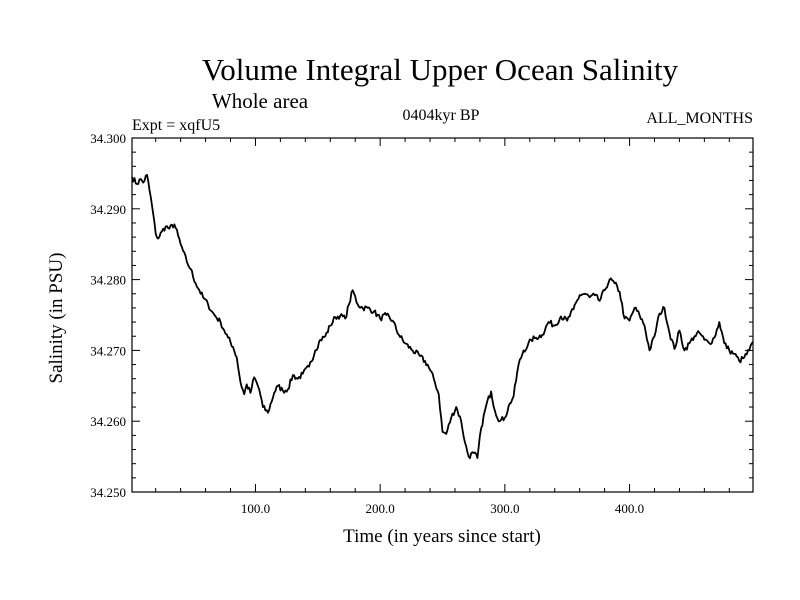 Image resolution: width=800 pixels, height=600 pixels. I want to click on experiment-label: Expt = xqfU5, so click(176, 125).